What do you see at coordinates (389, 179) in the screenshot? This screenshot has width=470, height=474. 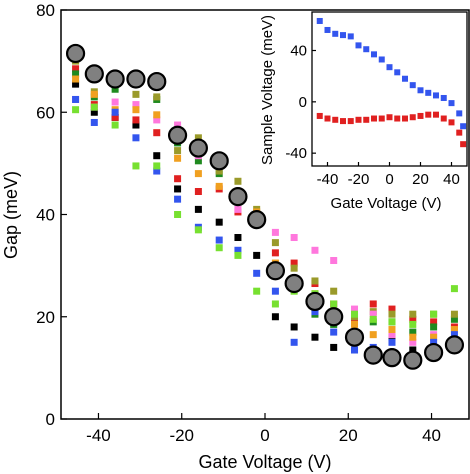 I see `inset-x-tick-label-2: 0` at bounding box center [389, 179].